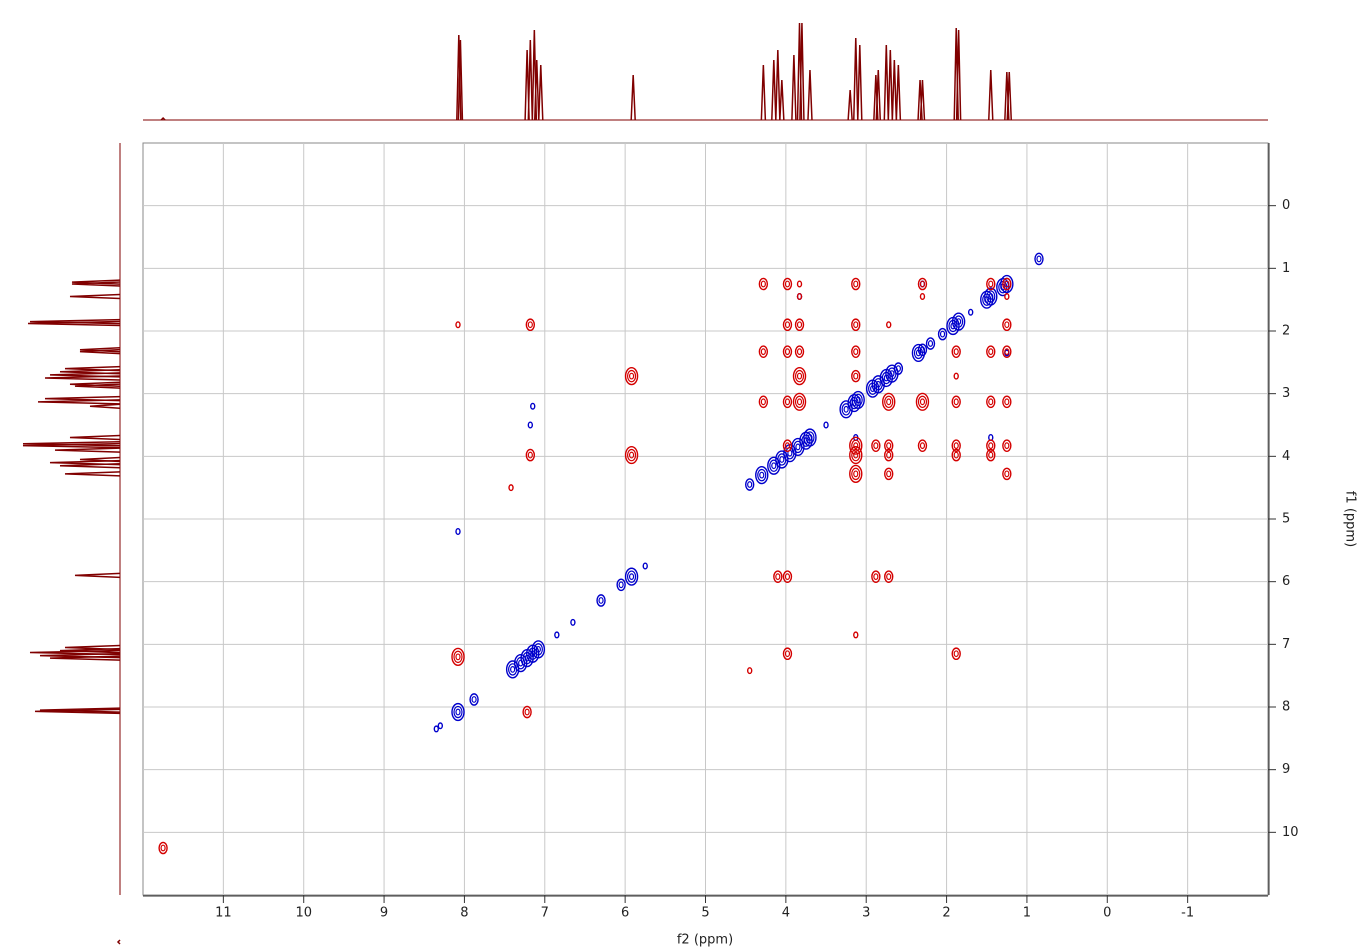 The height and width of the screenshot is (949, 1360). Describe the element at coordinates (1107, 913) in the screenshot. I see `x-tick-label: 0` at that location.